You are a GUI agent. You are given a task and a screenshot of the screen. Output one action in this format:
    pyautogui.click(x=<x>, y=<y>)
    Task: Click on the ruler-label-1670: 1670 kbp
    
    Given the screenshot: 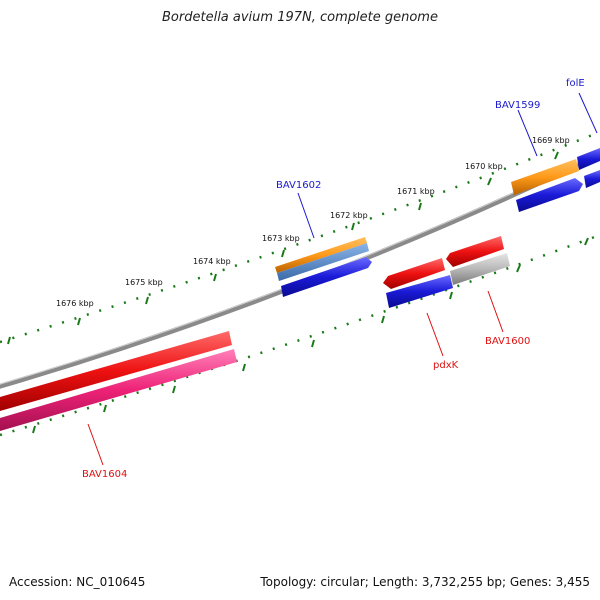 What is the action you would take?
    pyautogui.click(x=484, y=166)
    